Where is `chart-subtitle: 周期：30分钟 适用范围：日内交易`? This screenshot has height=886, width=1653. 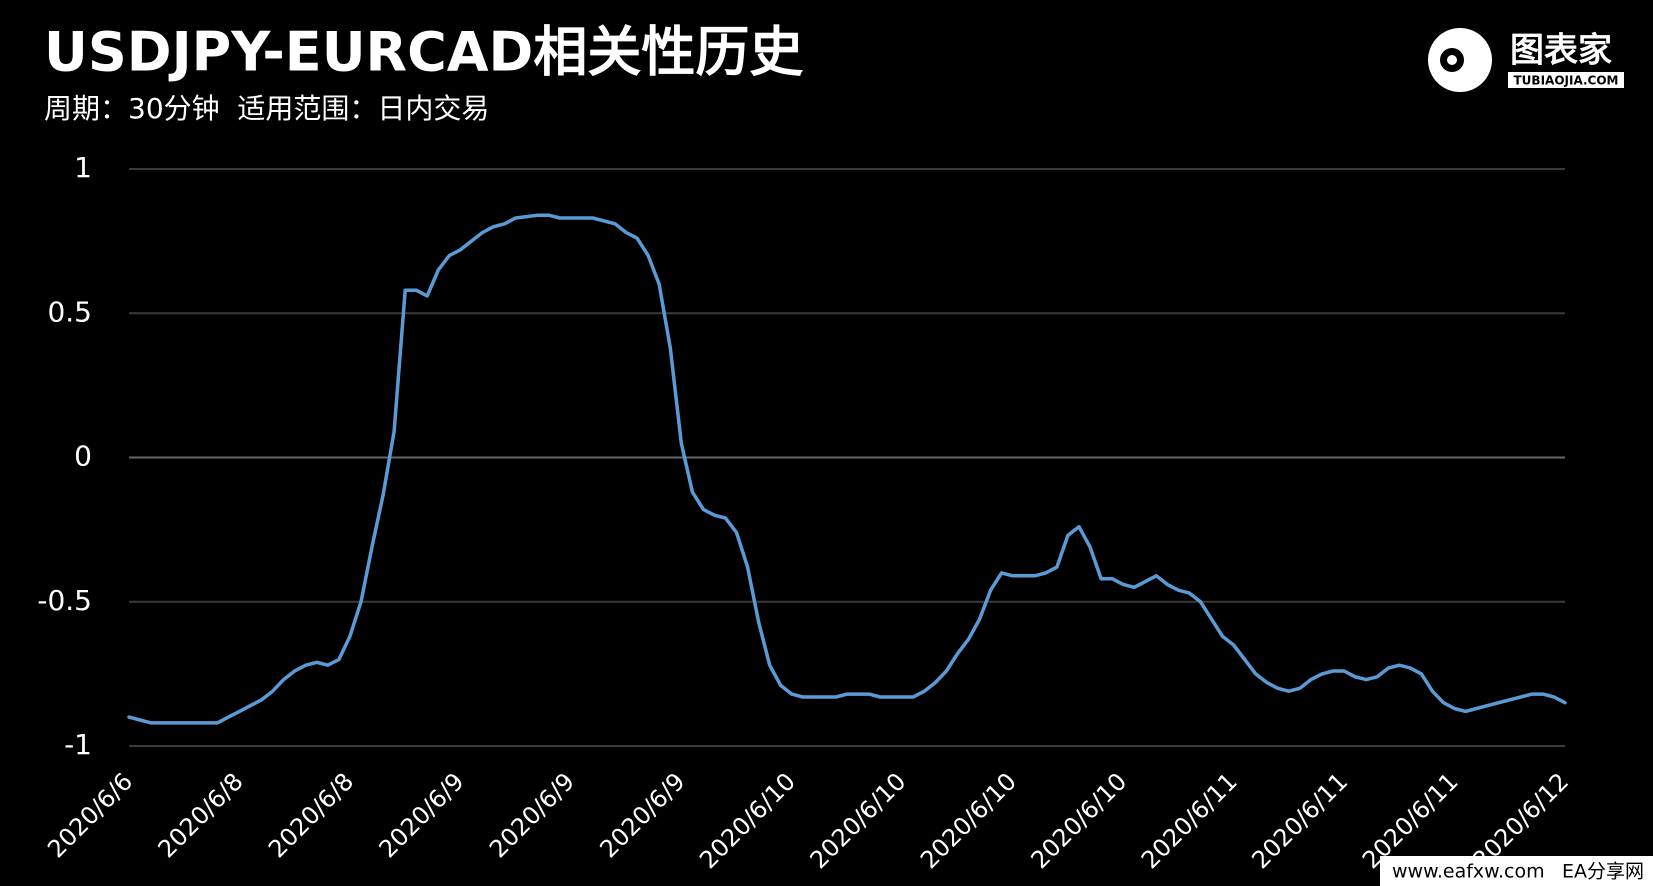
chart-subtitle: 周期：30分钟 适用范围：日内交易 is located at coordinates (266, 108).